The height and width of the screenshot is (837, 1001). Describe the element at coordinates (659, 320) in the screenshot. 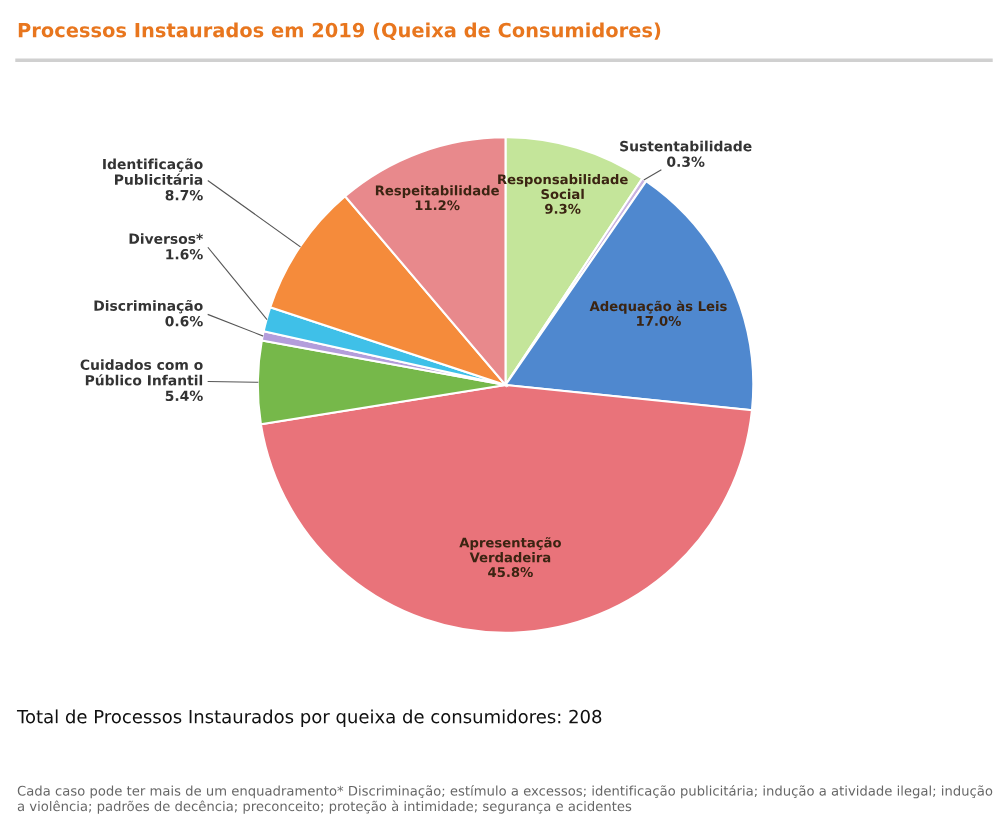

I see `data-label: 17.0%` at that location.